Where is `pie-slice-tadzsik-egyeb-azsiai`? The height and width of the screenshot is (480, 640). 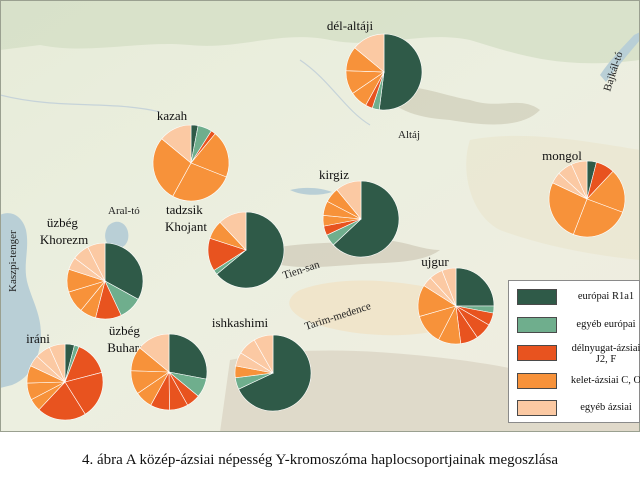 pie-slice-tadzsik-egyeb-azsiai is located at coordinates (233, 231).